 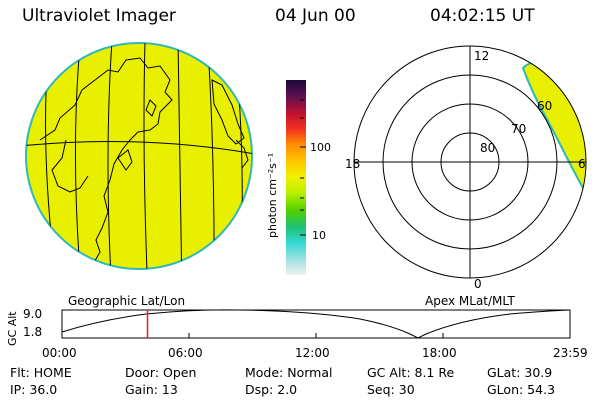 What do you see at coordinates (33, 314) in the screenshot?
I see `altitude-tick-9: 9.0` at bounding box center [33, 314].